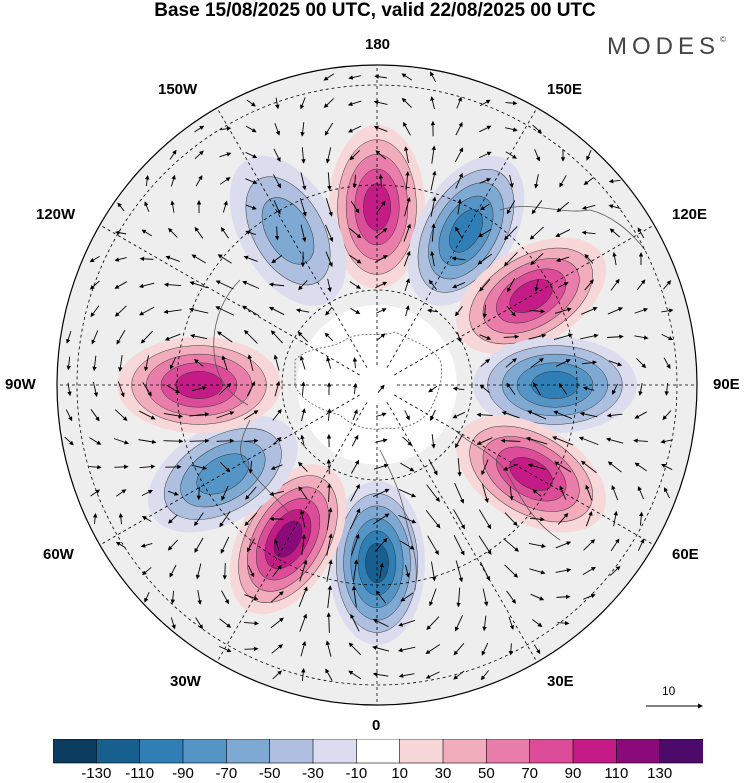 The width and height of the screenshot is (750, 783). I want to click on colorbar-tick-label: -110, so click(140, 773).